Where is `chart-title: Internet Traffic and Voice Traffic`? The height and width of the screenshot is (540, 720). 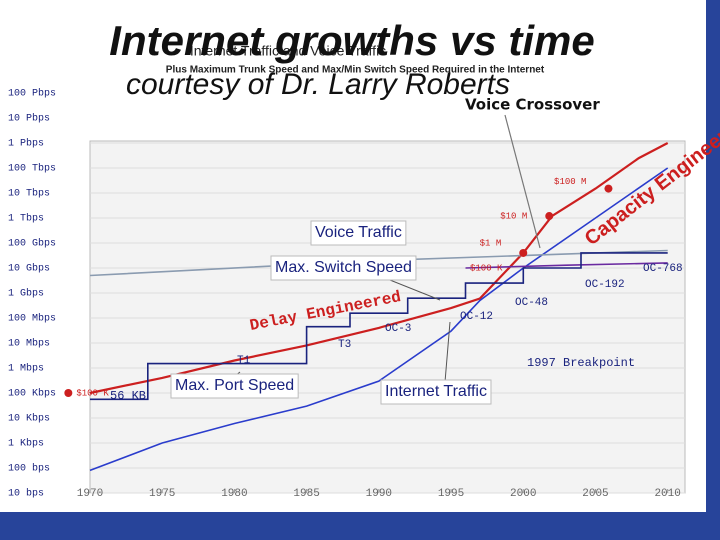 chart-title: Internet Traffic and Voice Traffic is located at coordinates (288, 51).